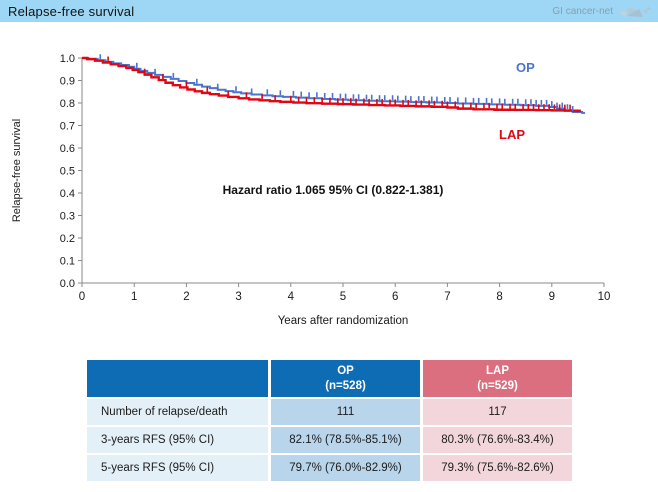 The image size is (658, 492). Describe the element at coordinates (71, 11) in the screenshot. I see `page-title: Relapse-free survival` at that location.